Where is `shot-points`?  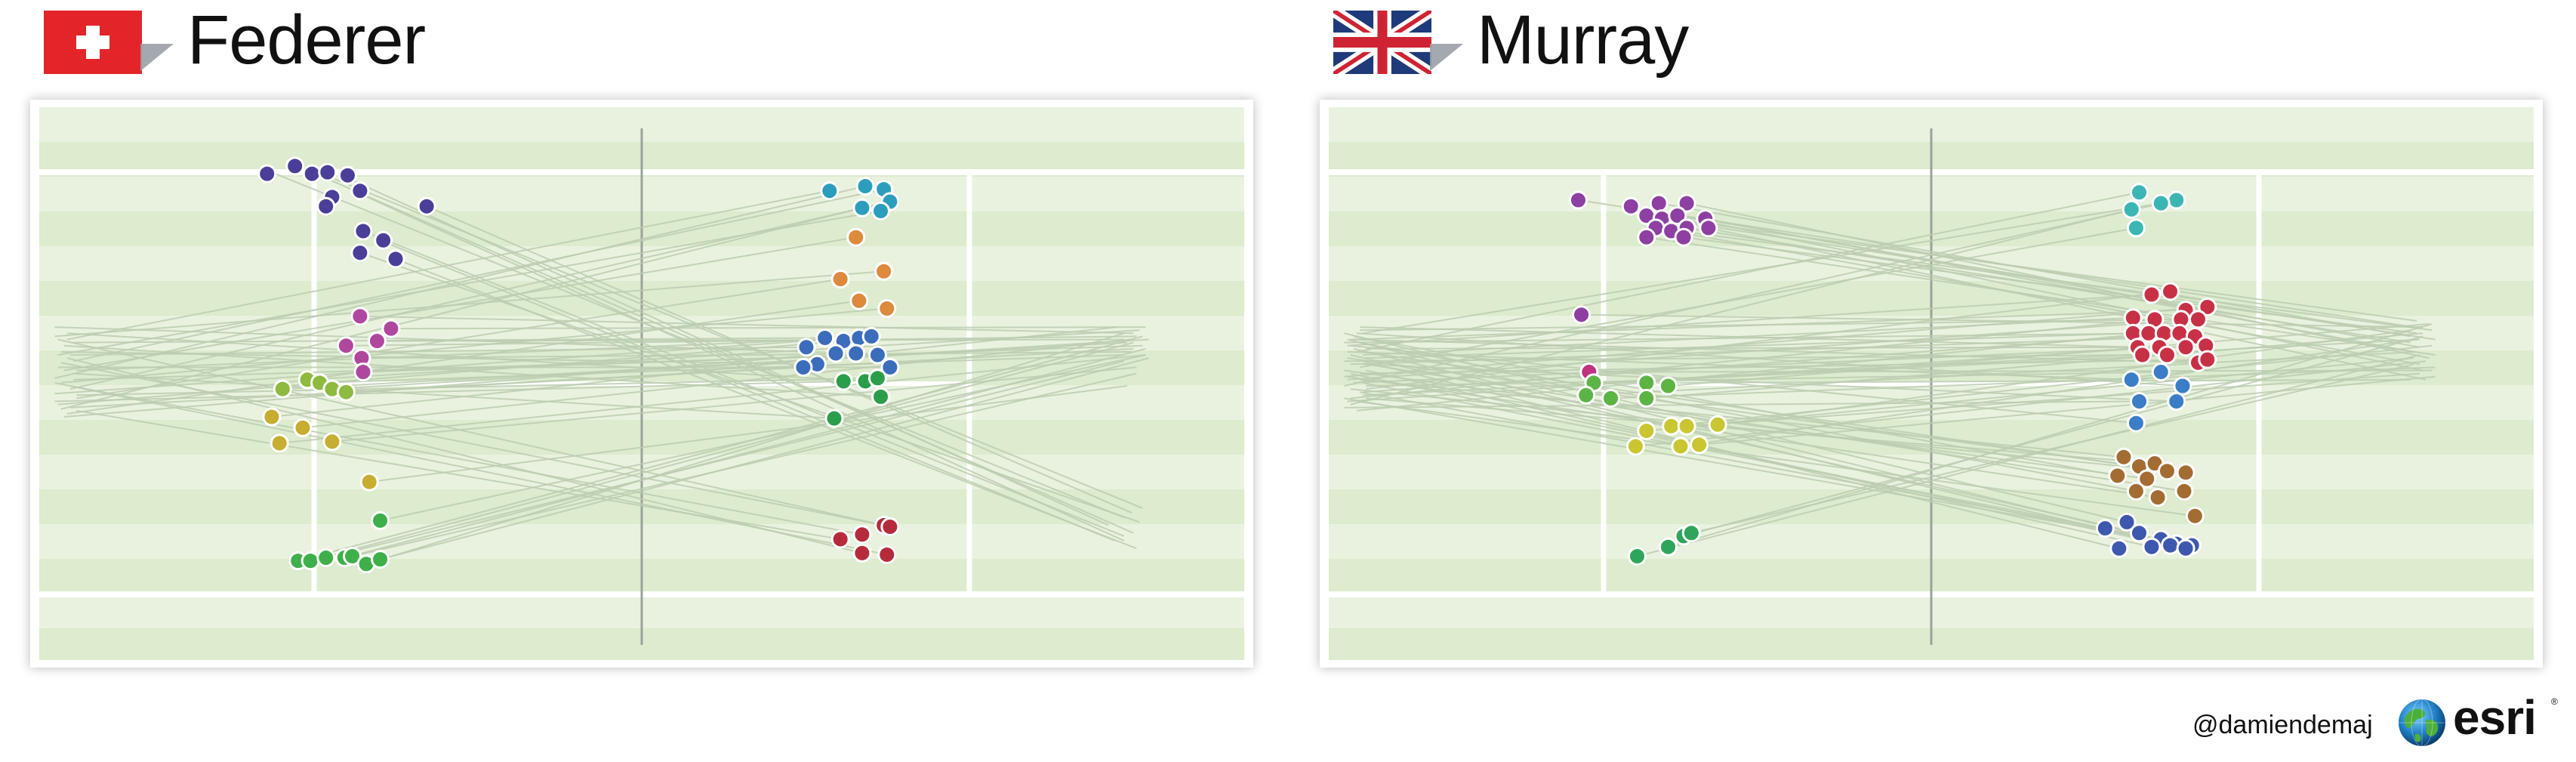 shot-points is located at coordinates (1892, 374).